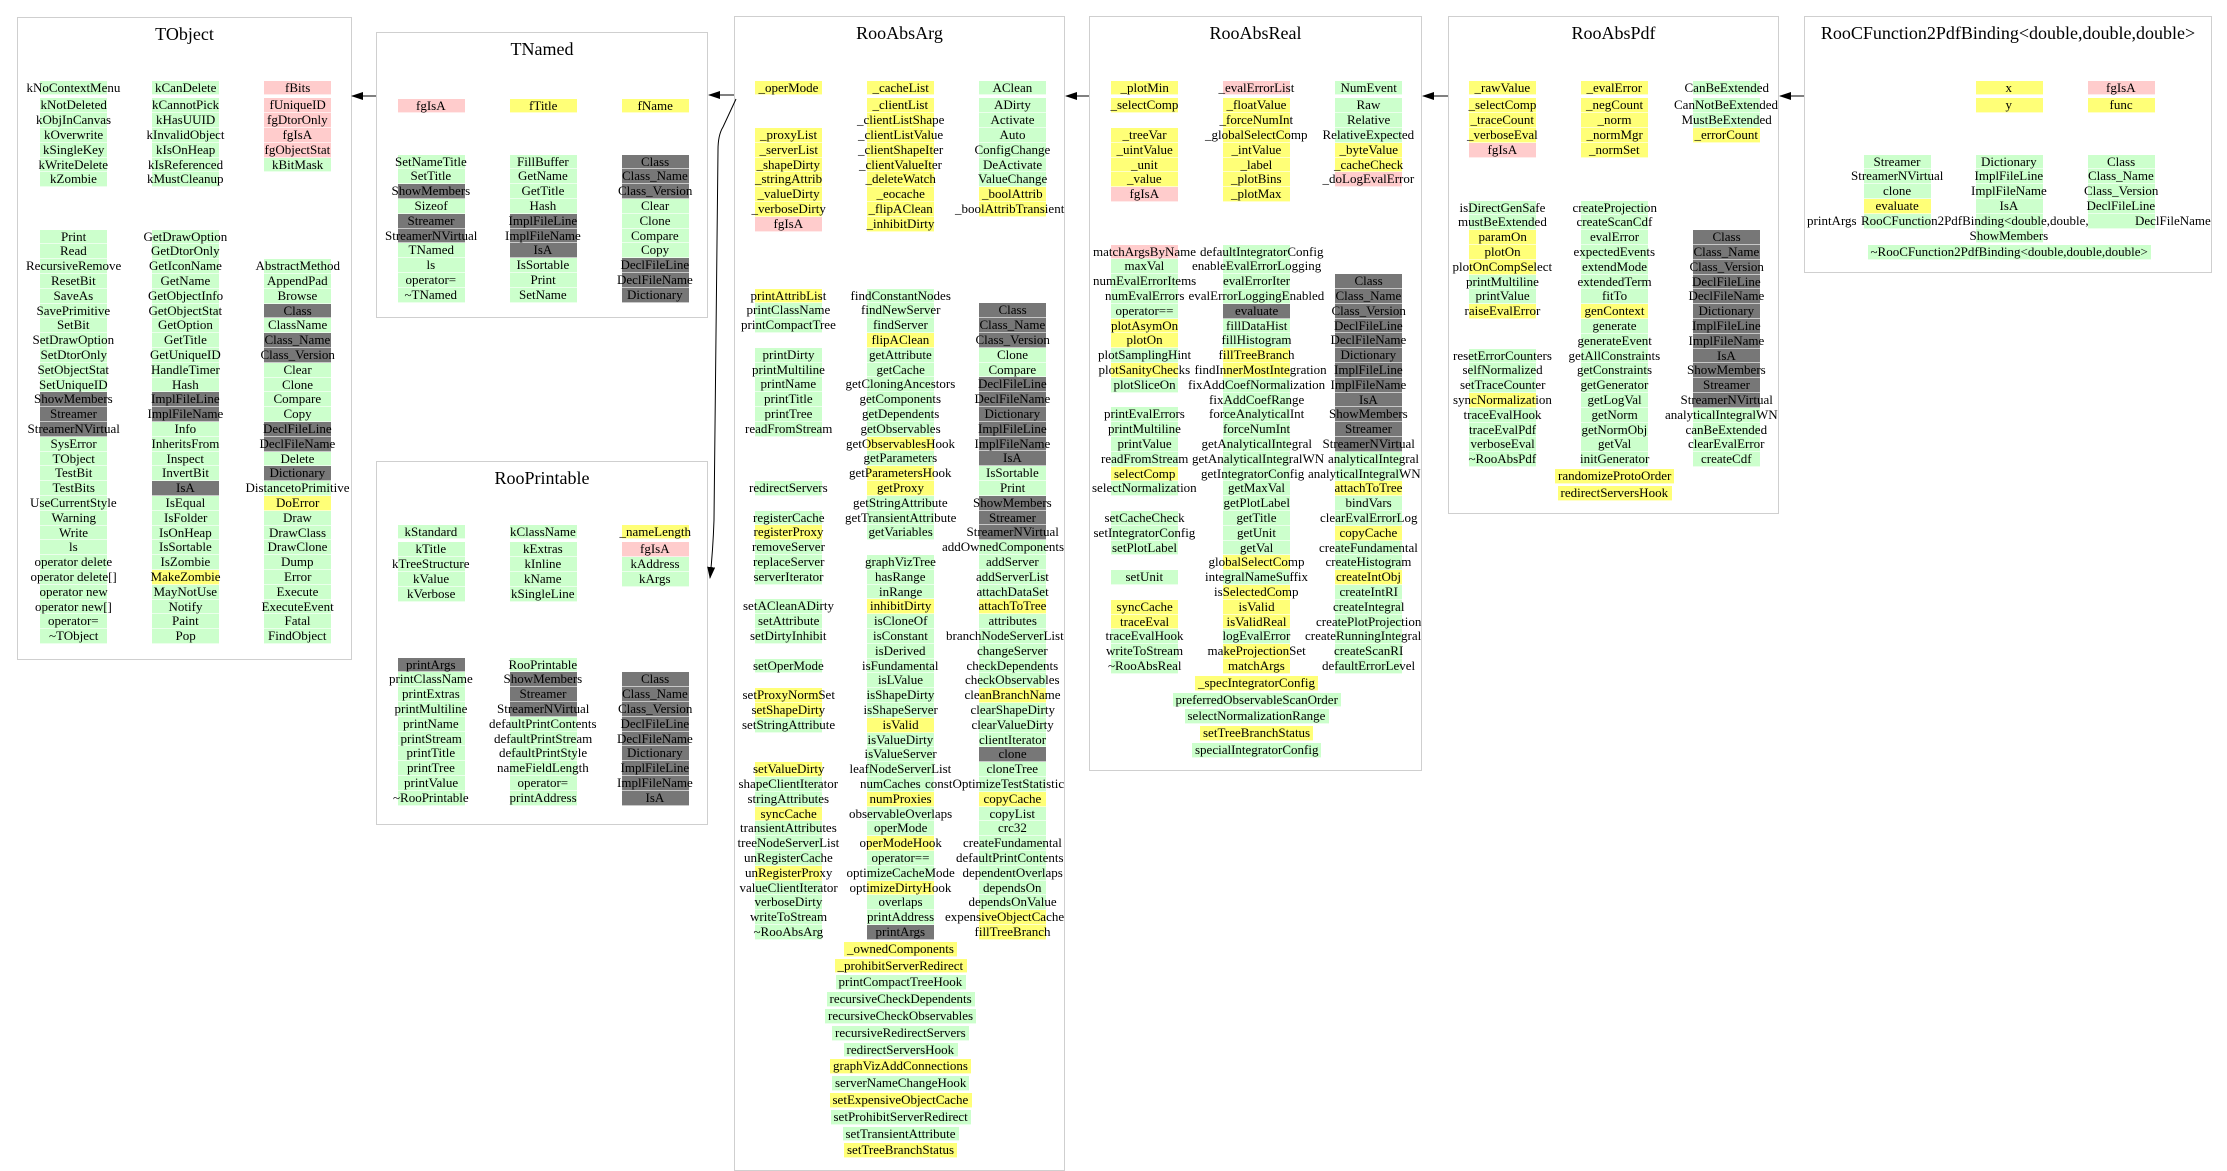 The width and height of the screenshot is (2227, 1171). What do you see at coordinates (73, 180) in the screenshot?
I see `member-item: kZombie` at bounding box center [73, 180].